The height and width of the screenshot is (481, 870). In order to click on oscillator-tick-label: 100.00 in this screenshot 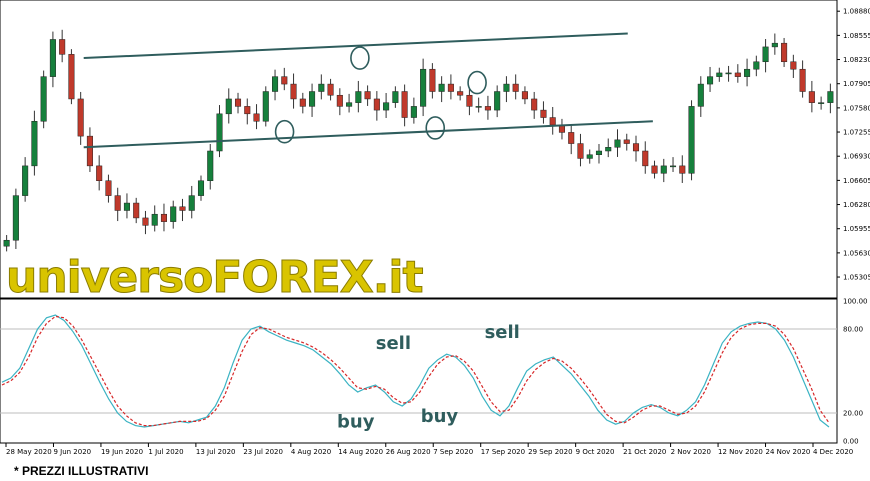, I will do `click(855, 302)`.